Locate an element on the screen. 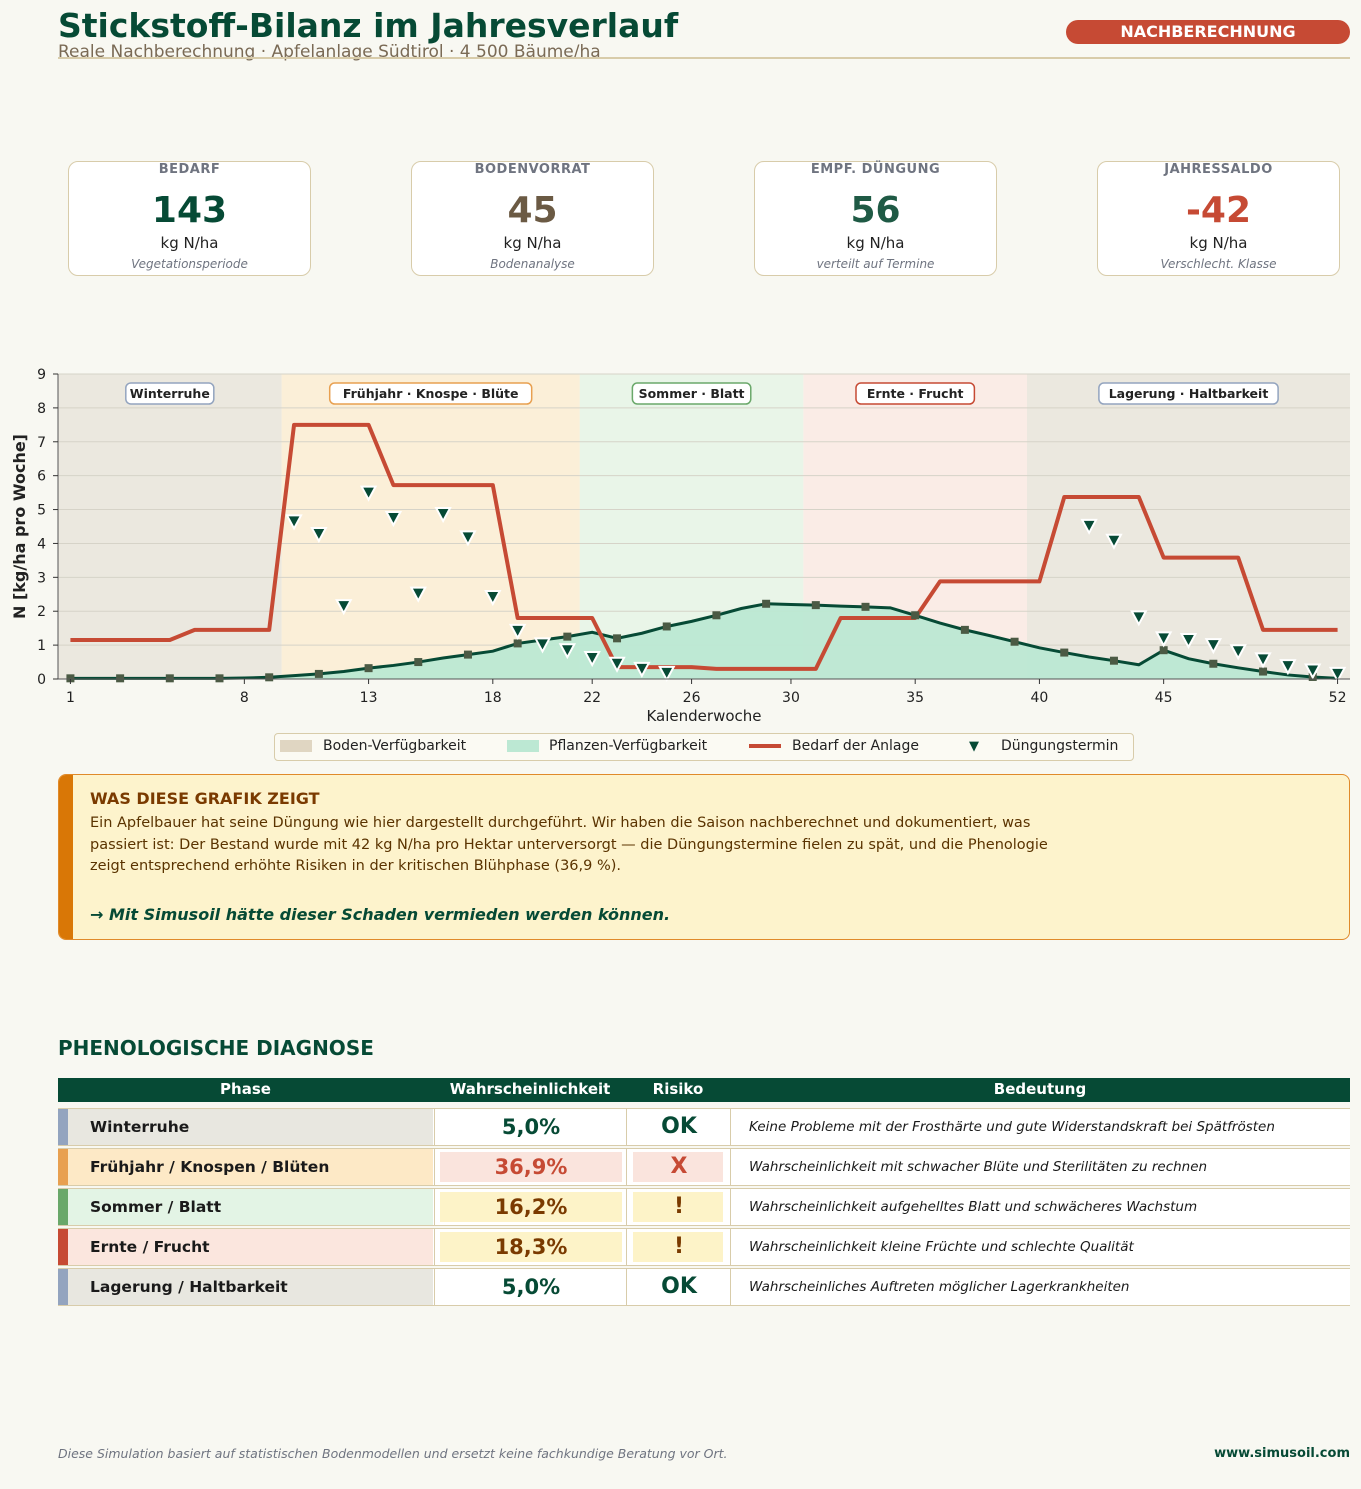 Image resolution: width=1361 pixels, height=1489 pixels. y-tick-label: 8 is located at coordinates (41, 409).